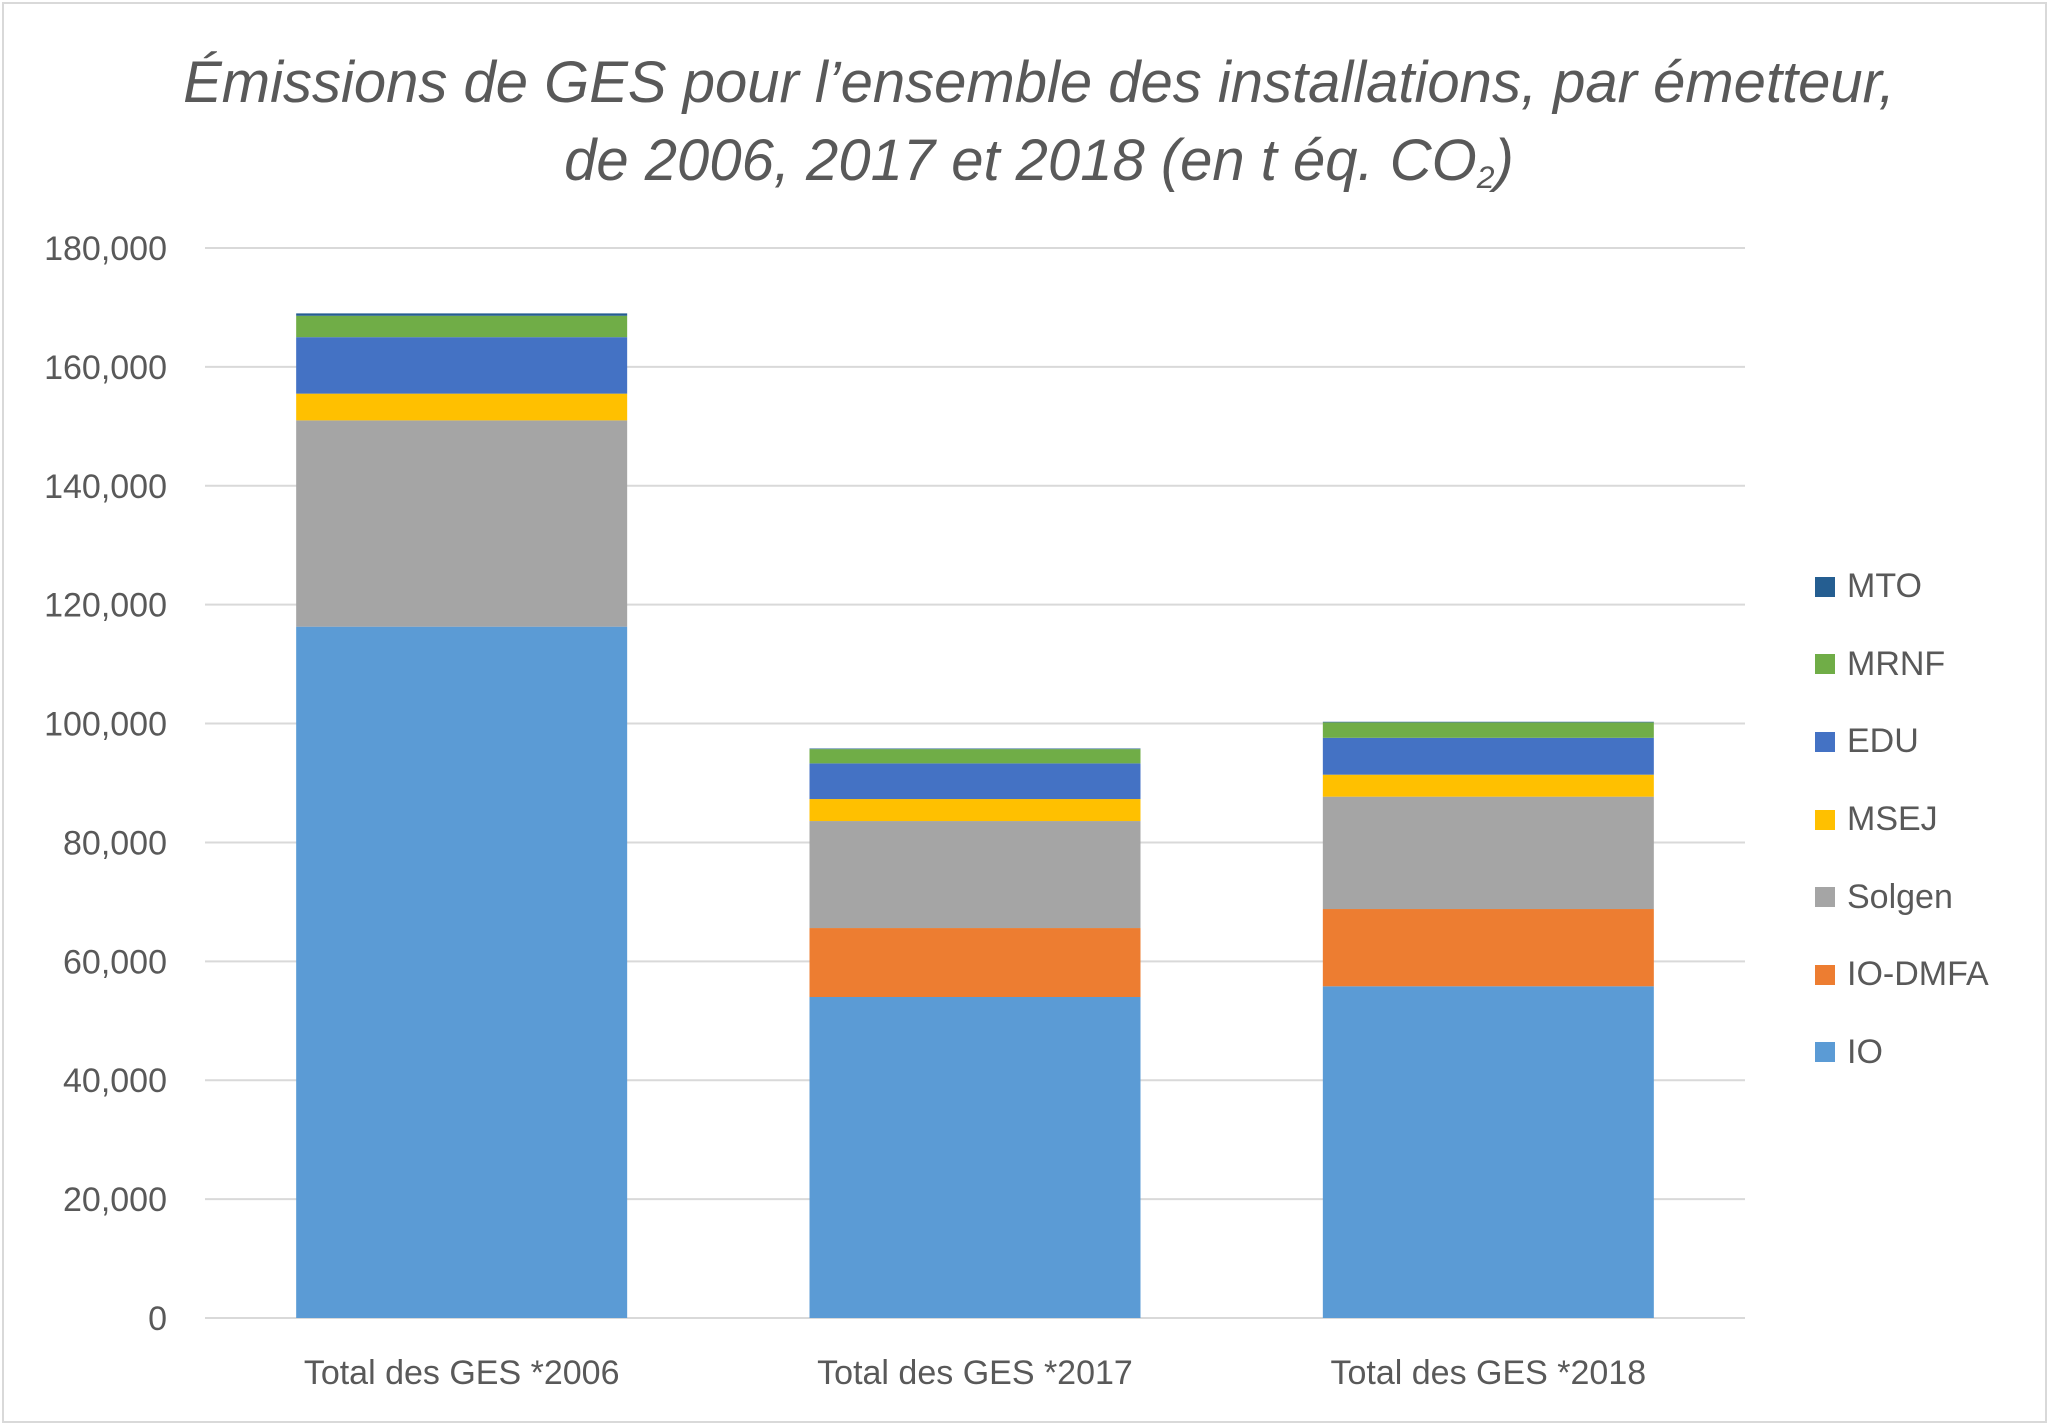 Image resolution: width=2051 pixels, height=1427 pixels. What do you see at coordinates (115, 1081) in the screenshot?
I see `y-tick-label: 40,000` at bounding box center [115, 1081].